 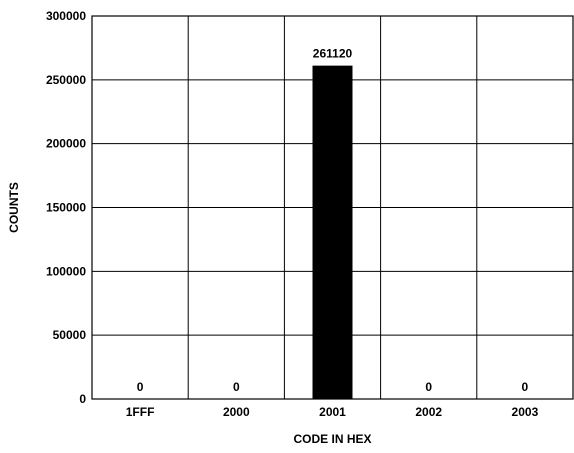 I want to click on x-tick-labels: 1FFF 2000 2001 2002 2003, so click(x=332, y=412).